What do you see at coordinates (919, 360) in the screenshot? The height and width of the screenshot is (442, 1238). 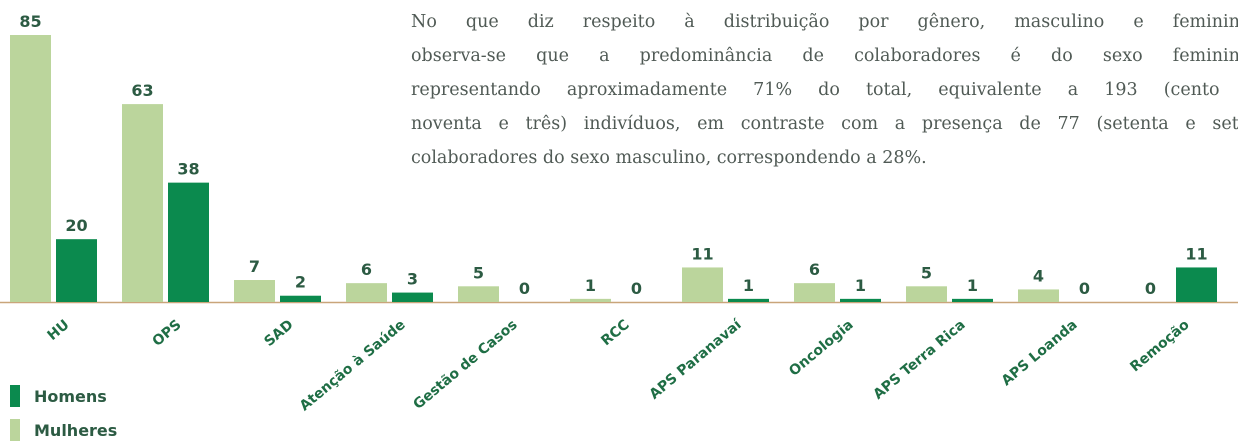 I see `x-tick-label: APS Terra Rica` at bounding box center [919, 360].